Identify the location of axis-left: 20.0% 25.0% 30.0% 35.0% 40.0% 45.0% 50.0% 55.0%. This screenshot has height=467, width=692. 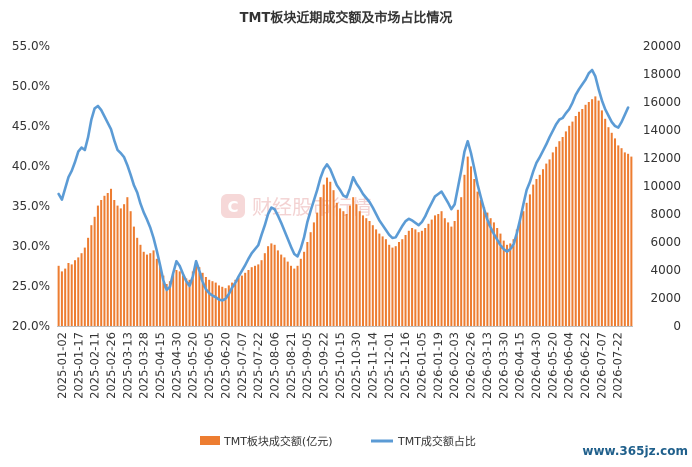
(31, 186).